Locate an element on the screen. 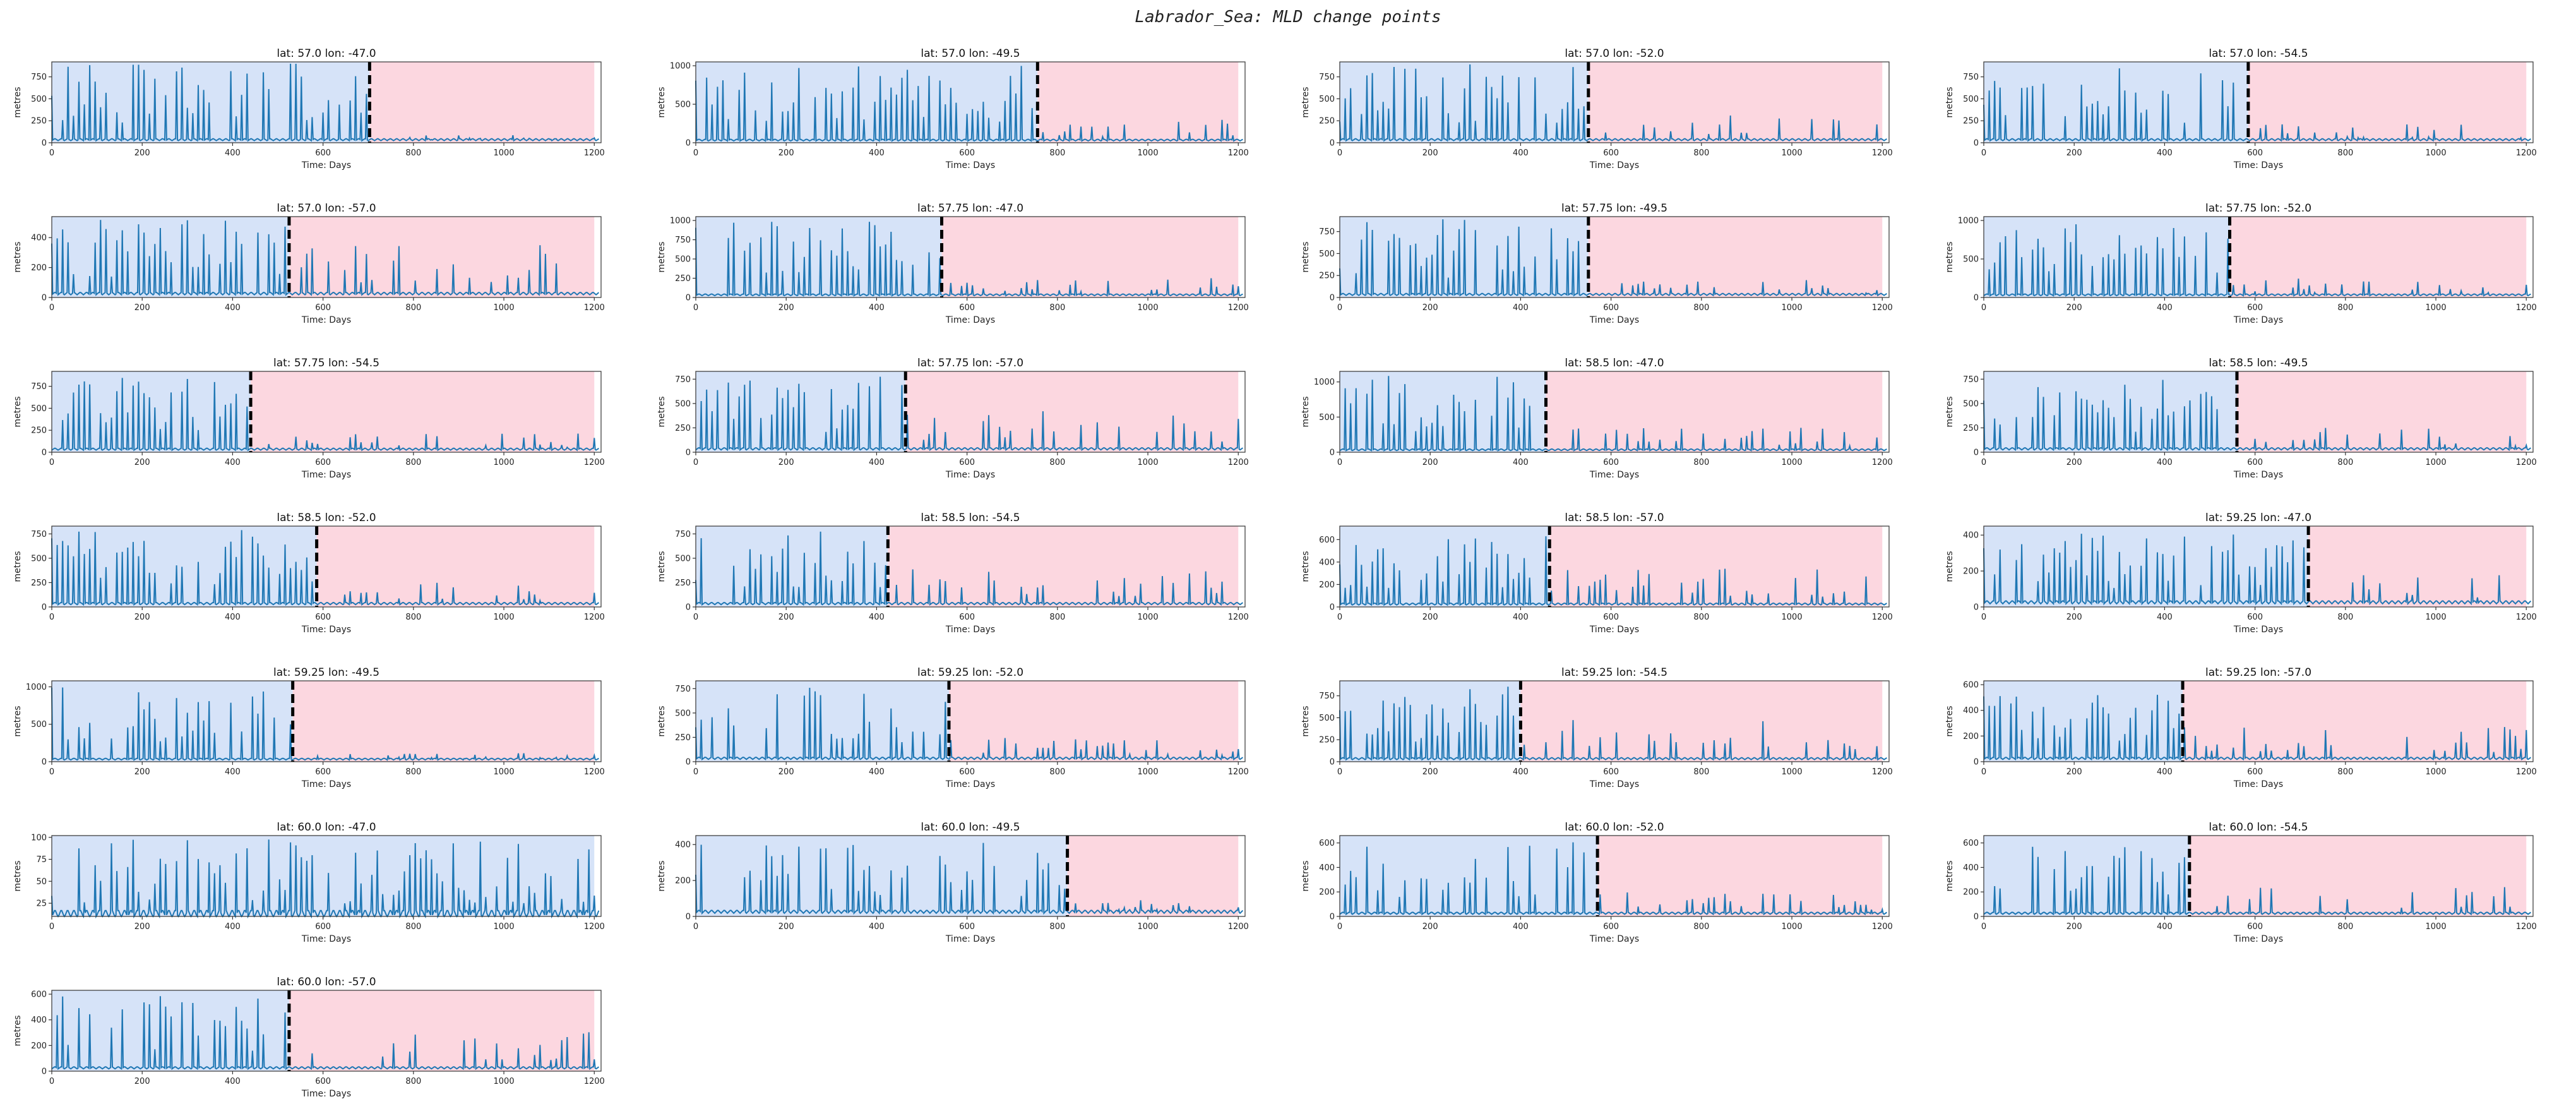 The image size is (2576, 1116). panel-title: lat: 57.0 lon: -54.5 is located at coordinates (2258, 53).